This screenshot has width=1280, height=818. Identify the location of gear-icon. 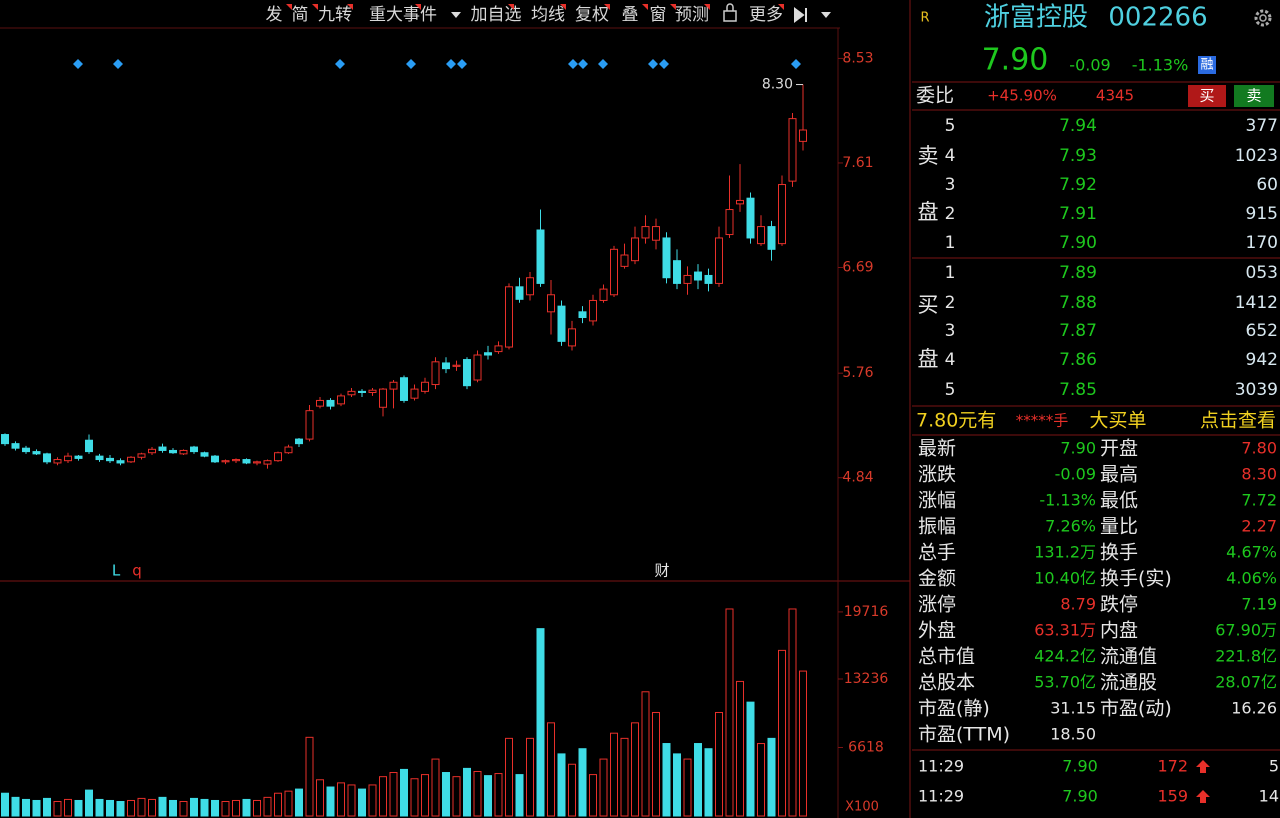
(1263, 18).